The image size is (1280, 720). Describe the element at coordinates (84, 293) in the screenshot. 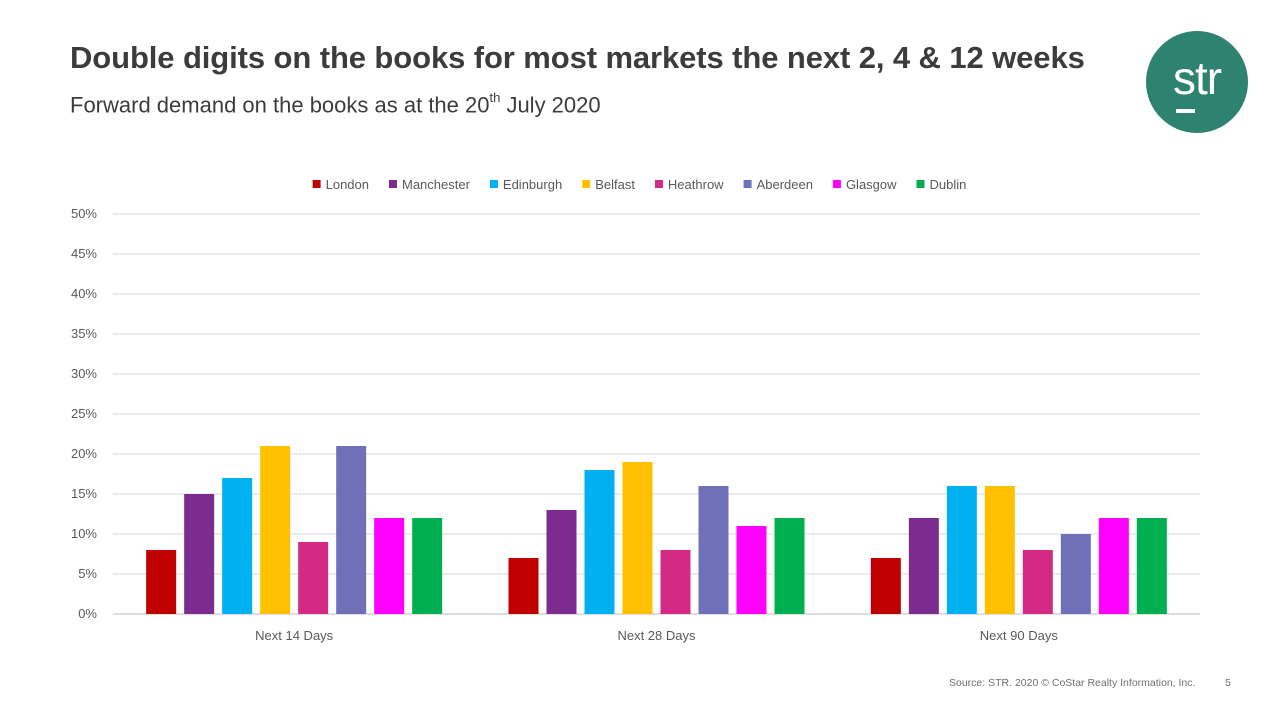

I see `y-tick-label: 40%` at that location.